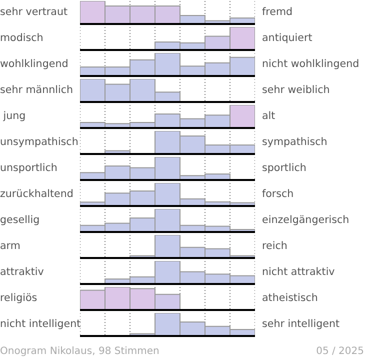 This screenshot has height=360, width=370. Describe the element at coordinates (29, 168) in the screenshot. I see `y-axis-title: unsportlich` at that location.